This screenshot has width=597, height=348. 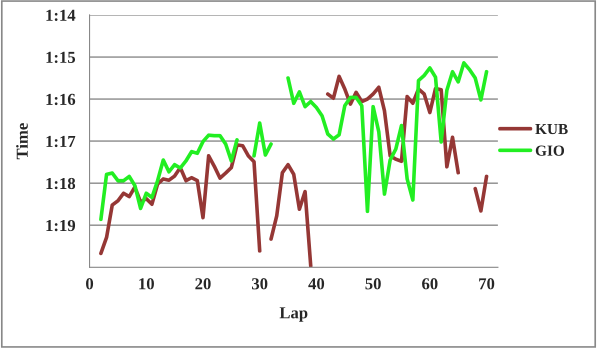 I want to click on legend-label: GIO, so click(x=550, y=151).